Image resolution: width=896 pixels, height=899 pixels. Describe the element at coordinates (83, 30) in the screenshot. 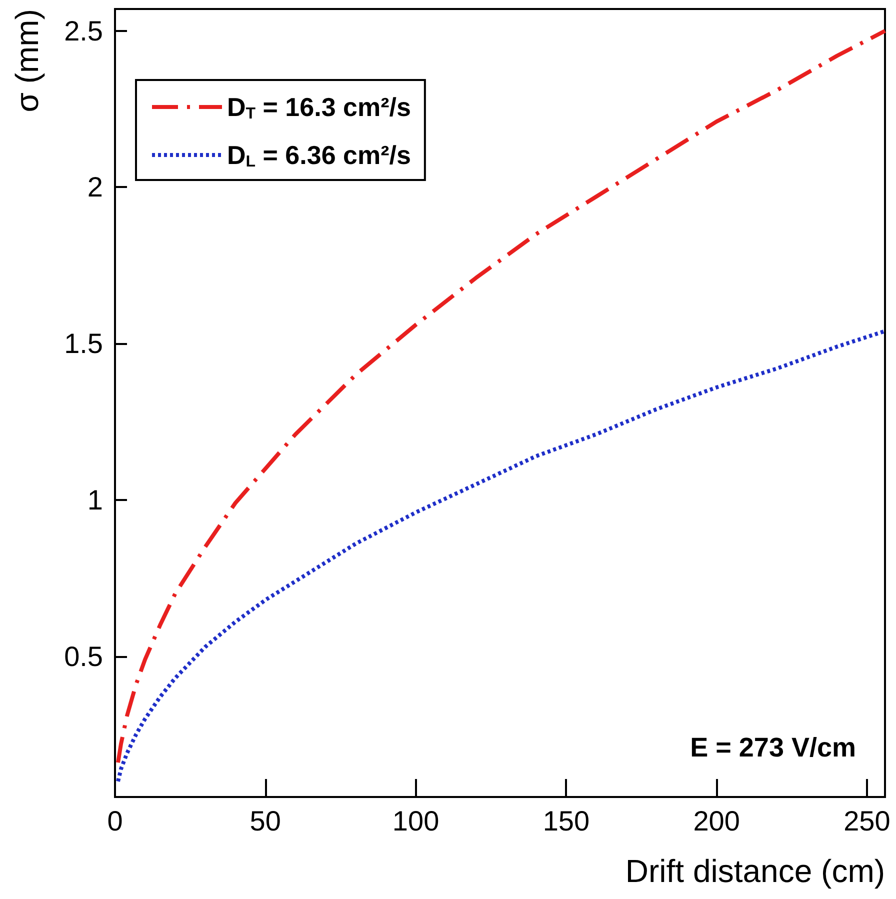

I see `y-tick-label: 2.5` at that location.